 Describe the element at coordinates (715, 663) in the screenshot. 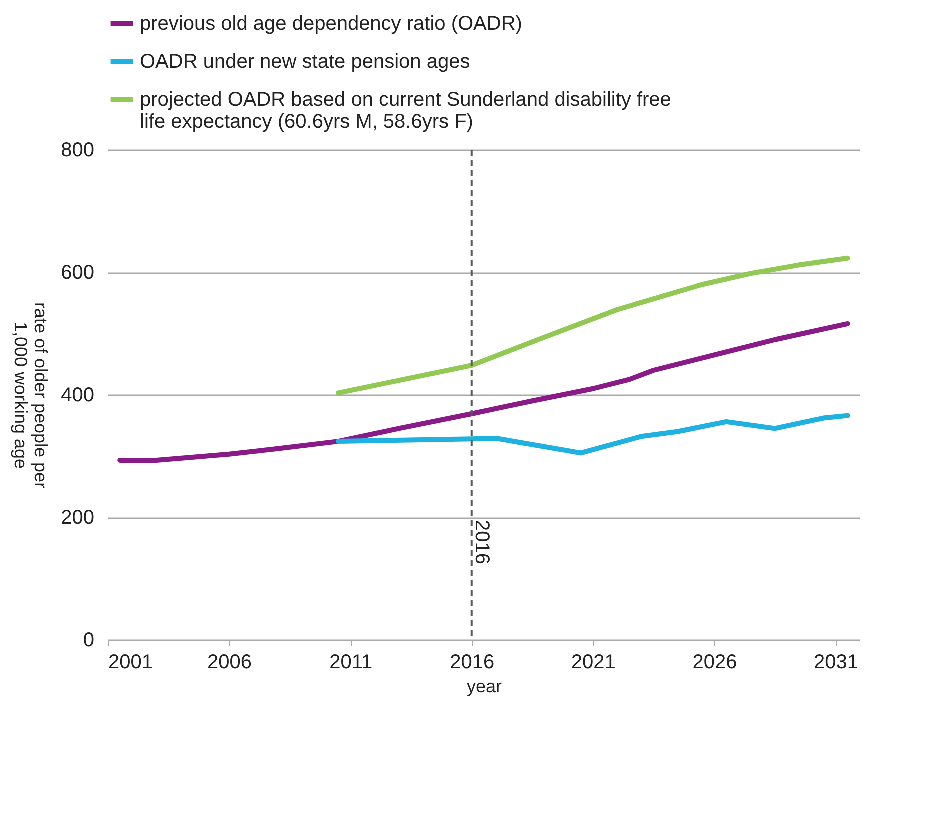

I see `x-tick-label: 2026` at that location.